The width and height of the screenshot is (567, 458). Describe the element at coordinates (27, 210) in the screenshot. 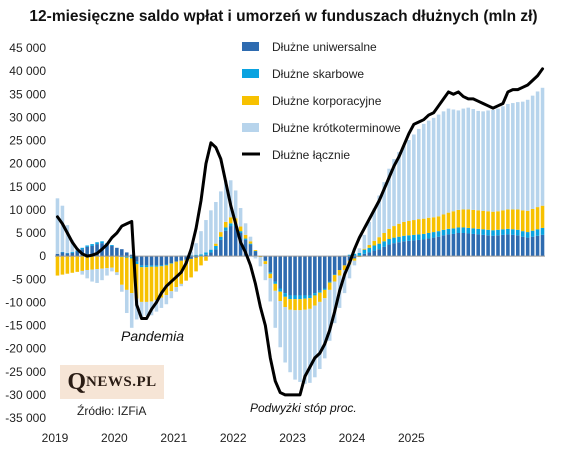

I see `y-tick-label: 10 000` at that location.